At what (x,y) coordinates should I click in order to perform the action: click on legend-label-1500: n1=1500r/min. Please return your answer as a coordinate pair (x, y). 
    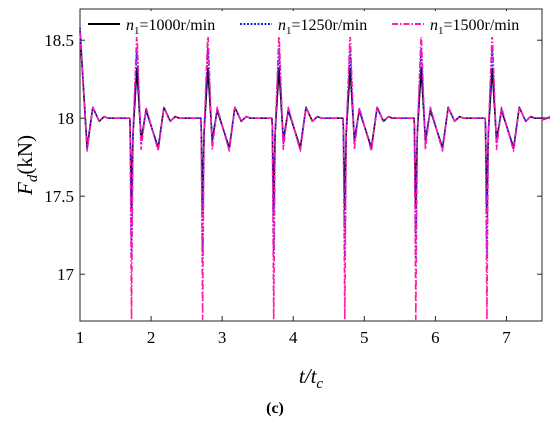
    Looking at the image, I should click on (474, 27).